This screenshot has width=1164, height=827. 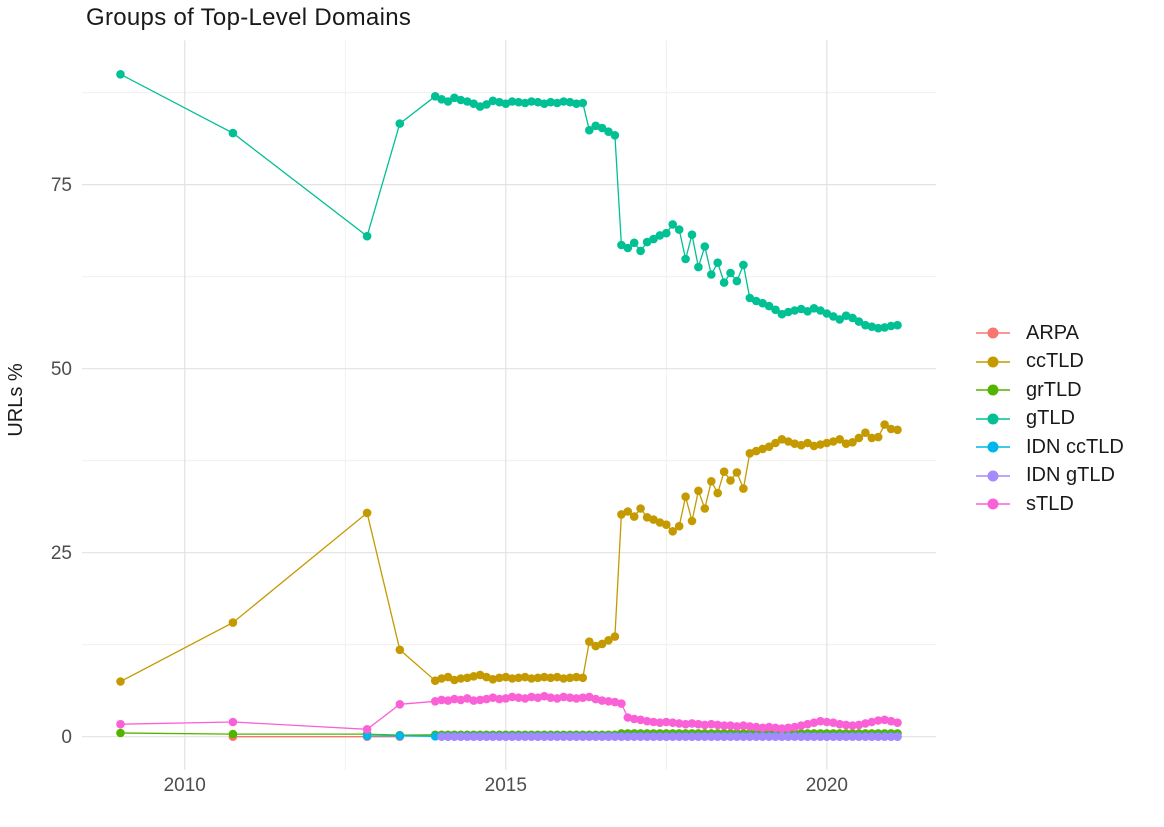 I want to click on svg-text: 75, so click(x=61, y=185).